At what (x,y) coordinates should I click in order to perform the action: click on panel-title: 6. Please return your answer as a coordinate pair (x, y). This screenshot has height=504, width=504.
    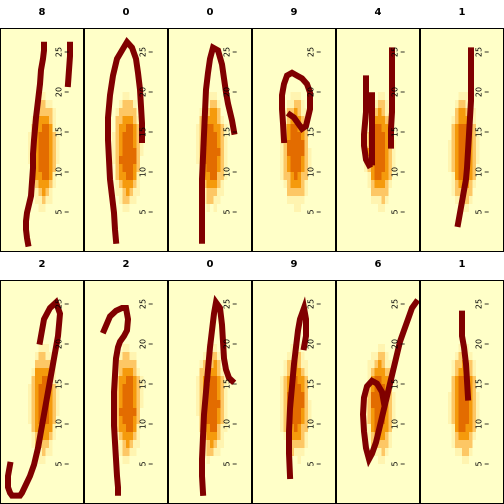
    Looking at the image, I should click on (378, 264).